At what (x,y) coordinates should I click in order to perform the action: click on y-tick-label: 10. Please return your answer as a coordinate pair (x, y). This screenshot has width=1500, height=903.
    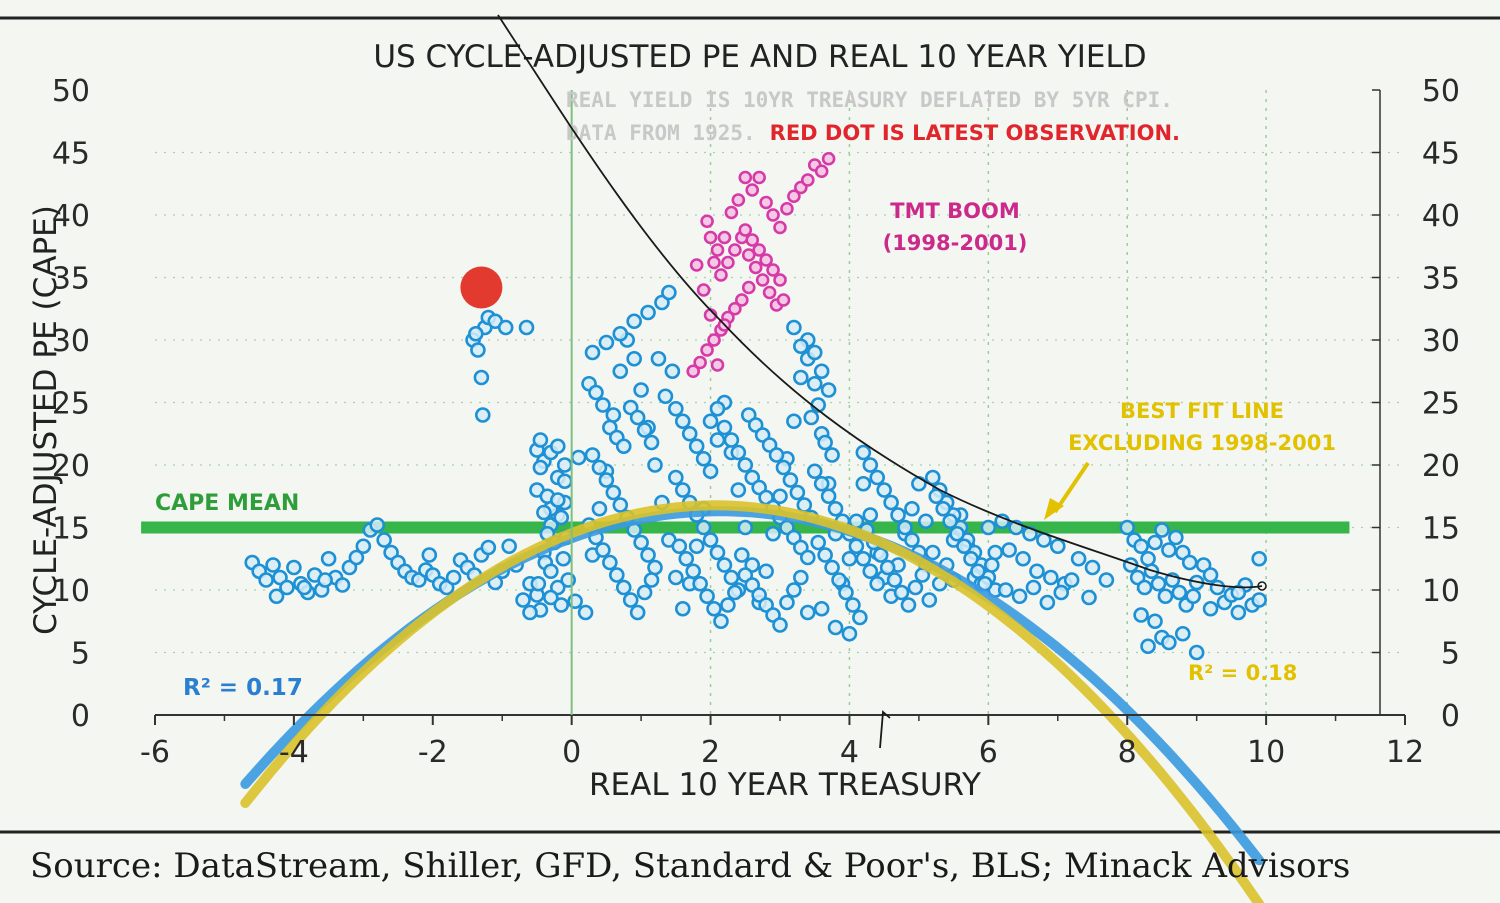
    Looking at the image, I should click on (71, 591).